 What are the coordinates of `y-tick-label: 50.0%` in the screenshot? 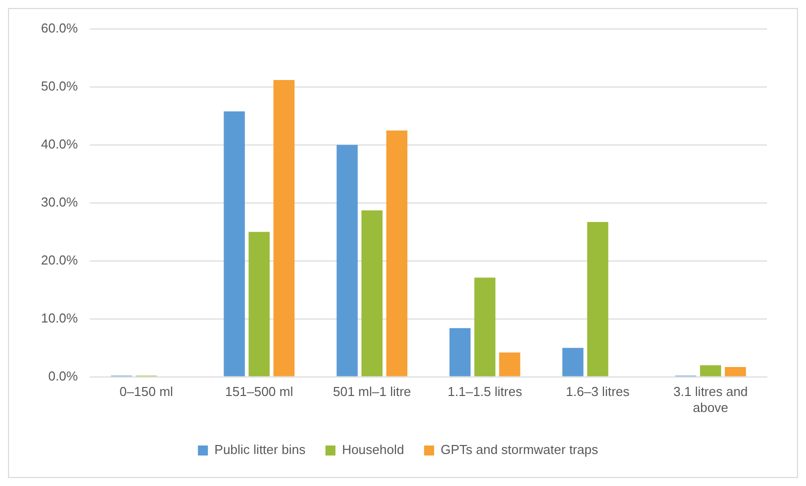 It's located at (59, 86).